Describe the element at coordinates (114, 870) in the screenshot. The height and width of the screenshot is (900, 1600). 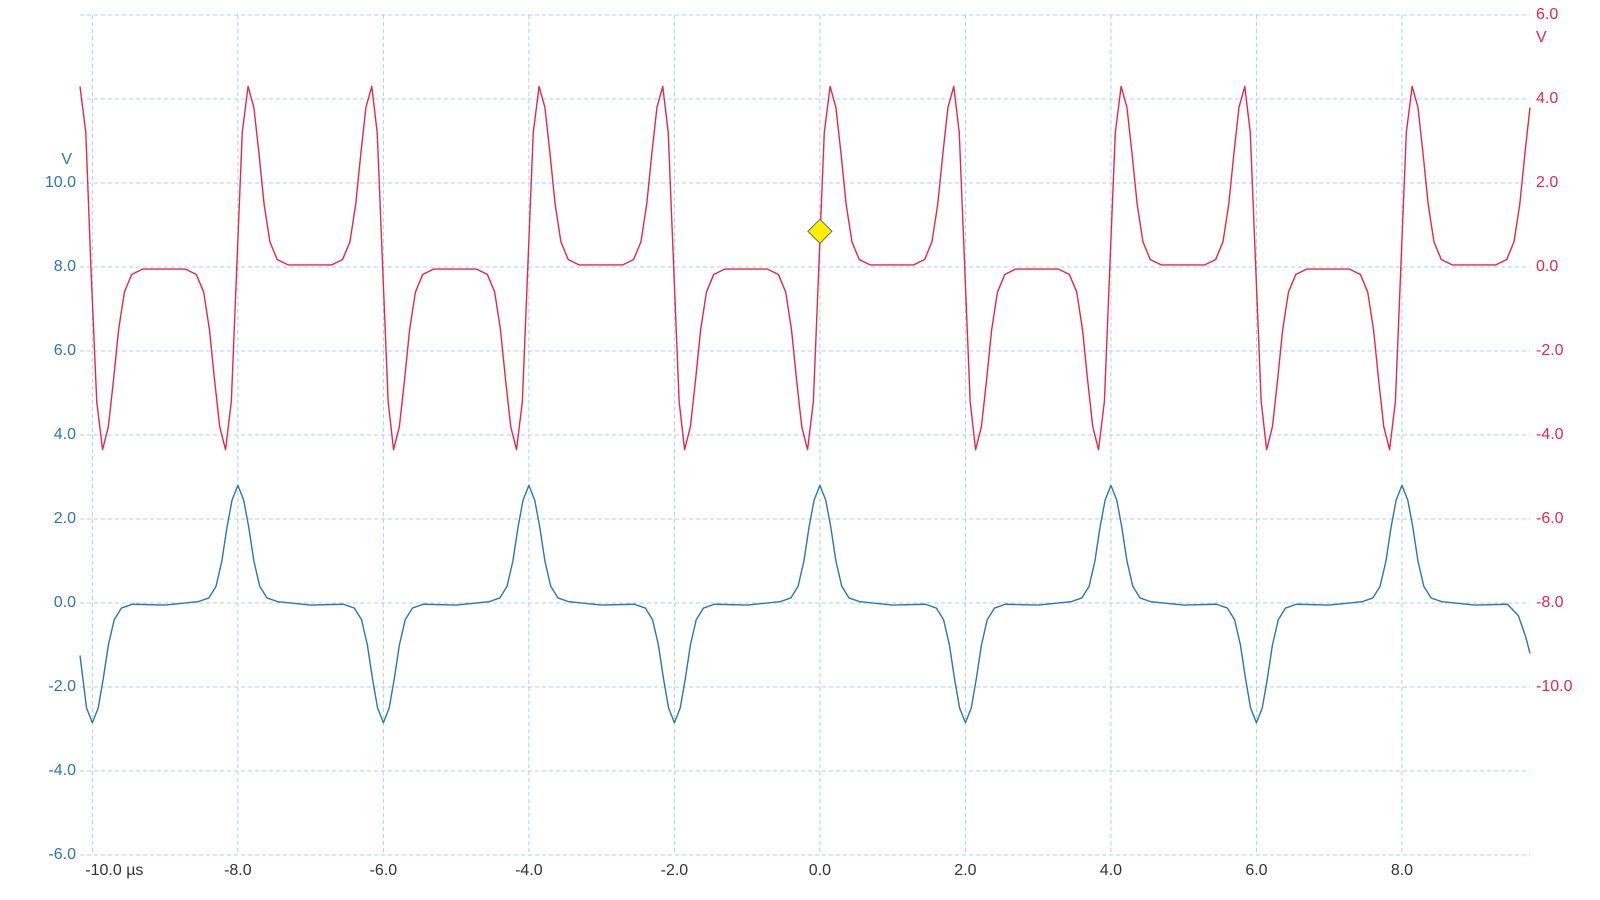
I see `x-tick-label: -10.0 µs` at that location.